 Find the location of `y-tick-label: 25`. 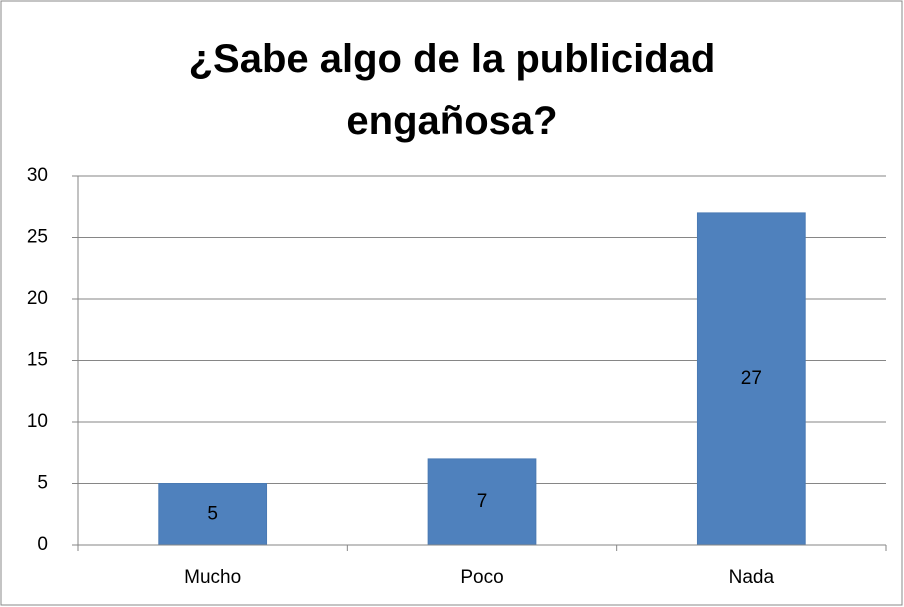

y-tick-label: 25 is located at coordinates (37, 237).